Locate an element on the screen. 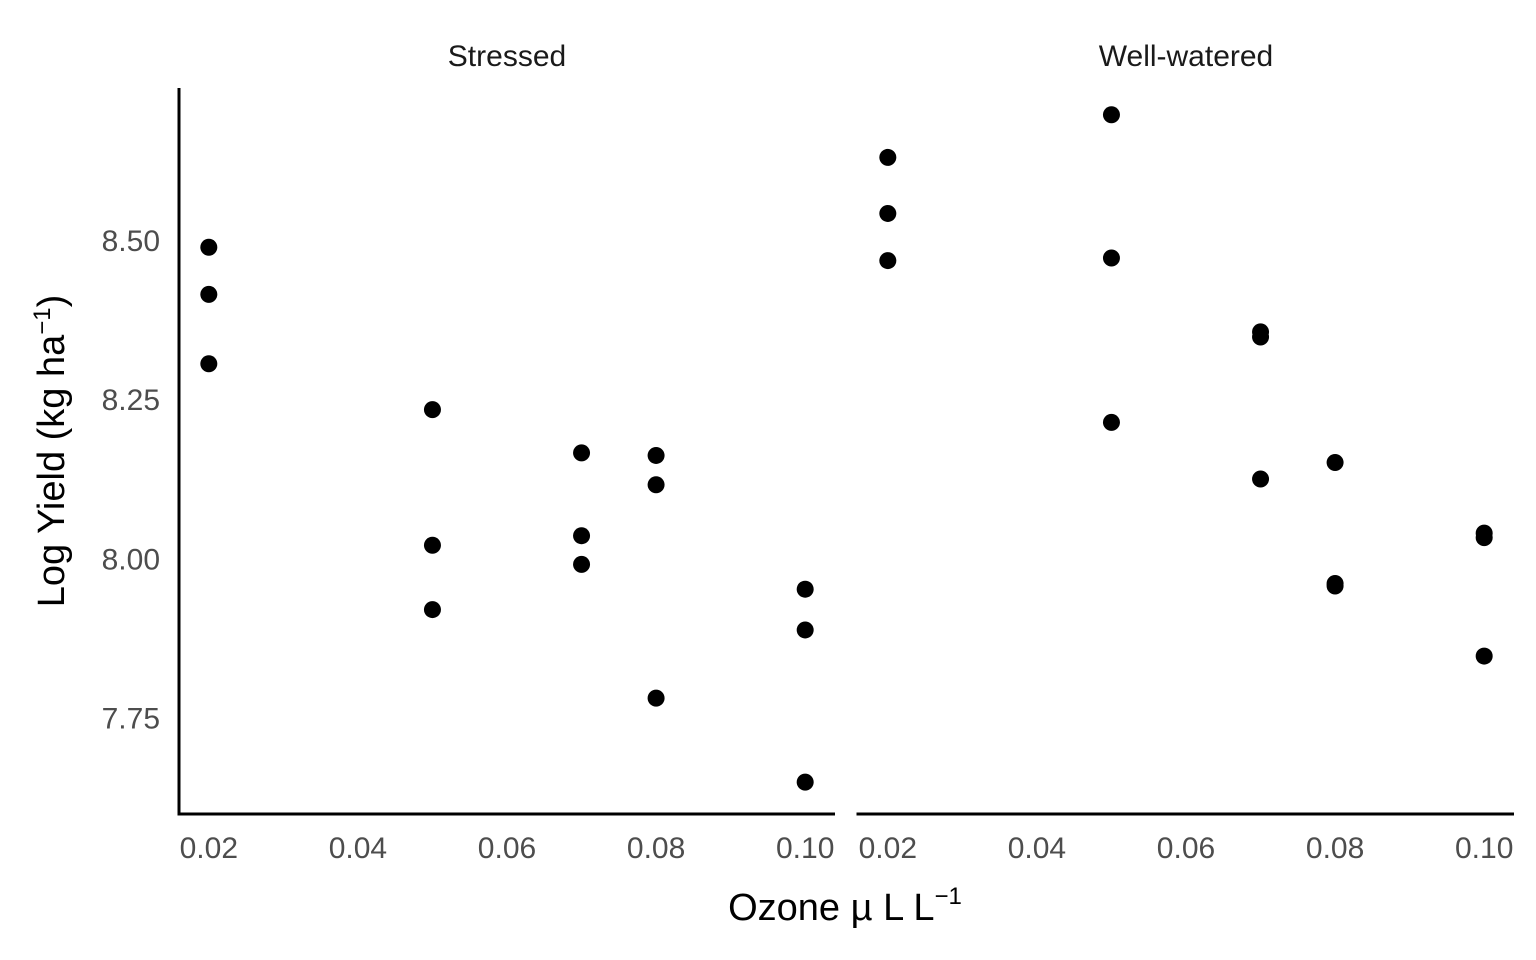 This screenshot has width=1536, height=960. y-axis-title-close: ) is located at coordinates (52, 301).